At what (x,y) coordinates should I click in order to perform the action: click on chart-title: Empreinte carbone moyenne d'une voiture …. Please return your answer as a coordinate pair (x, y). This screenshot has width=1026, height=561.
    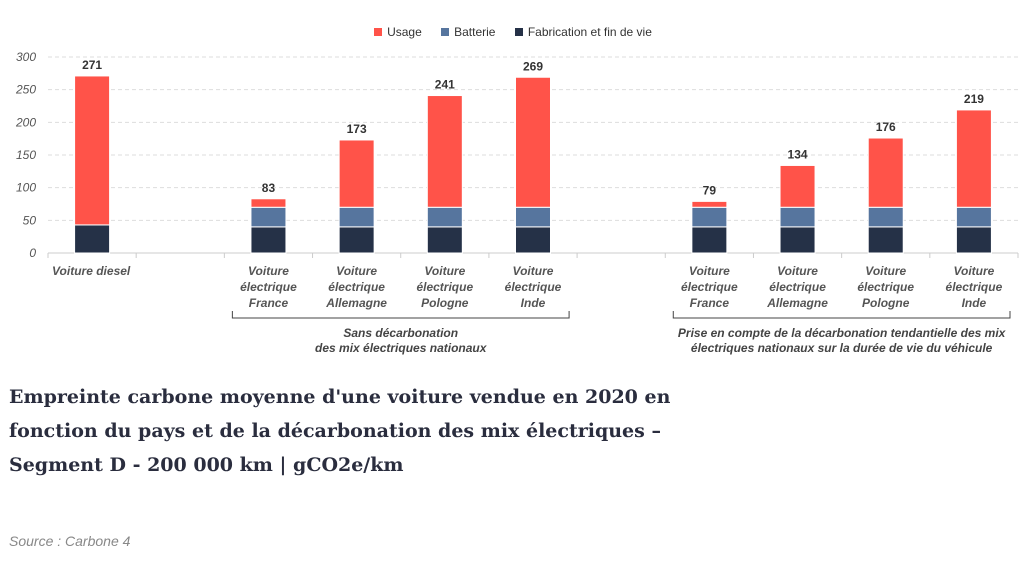
    Looking at the image, I should click on (340, 431).